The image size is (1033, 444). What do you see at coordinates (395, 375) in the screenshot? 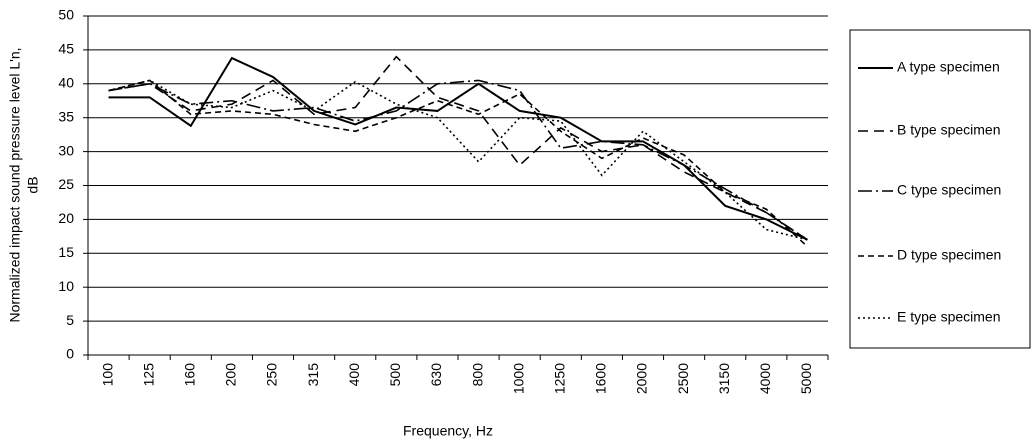
I see `x-tick-label: 500` at bounding box center [395, 375].